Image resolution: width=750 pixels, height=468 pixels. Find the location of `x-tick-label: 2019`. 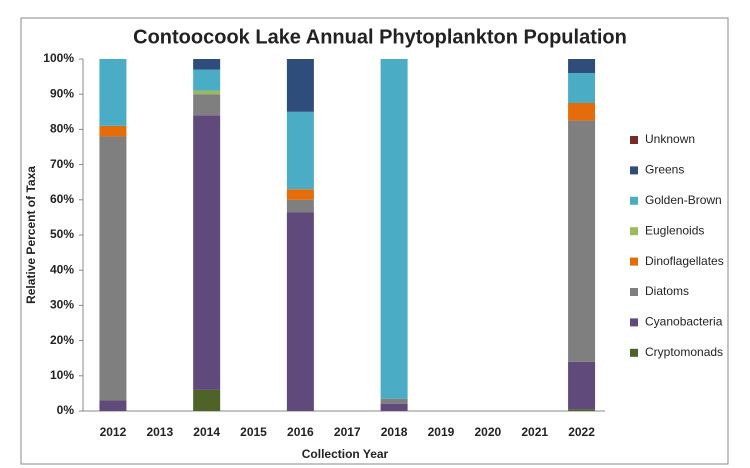

x-tick-label: 2019 is located at coordinates (441, 432).